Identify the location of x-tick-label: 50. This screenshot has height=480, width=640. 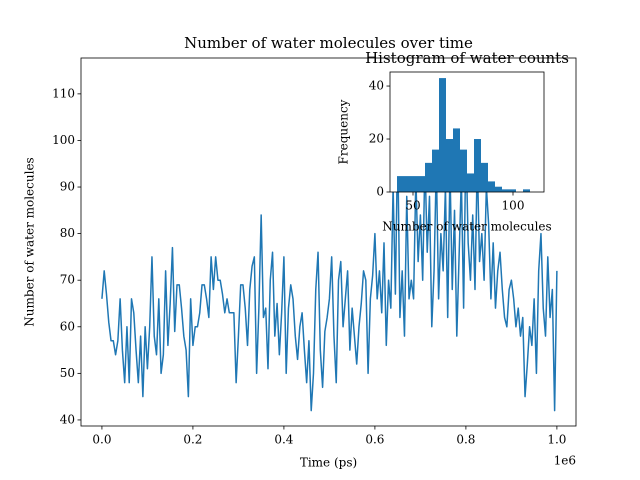
(412, 206).